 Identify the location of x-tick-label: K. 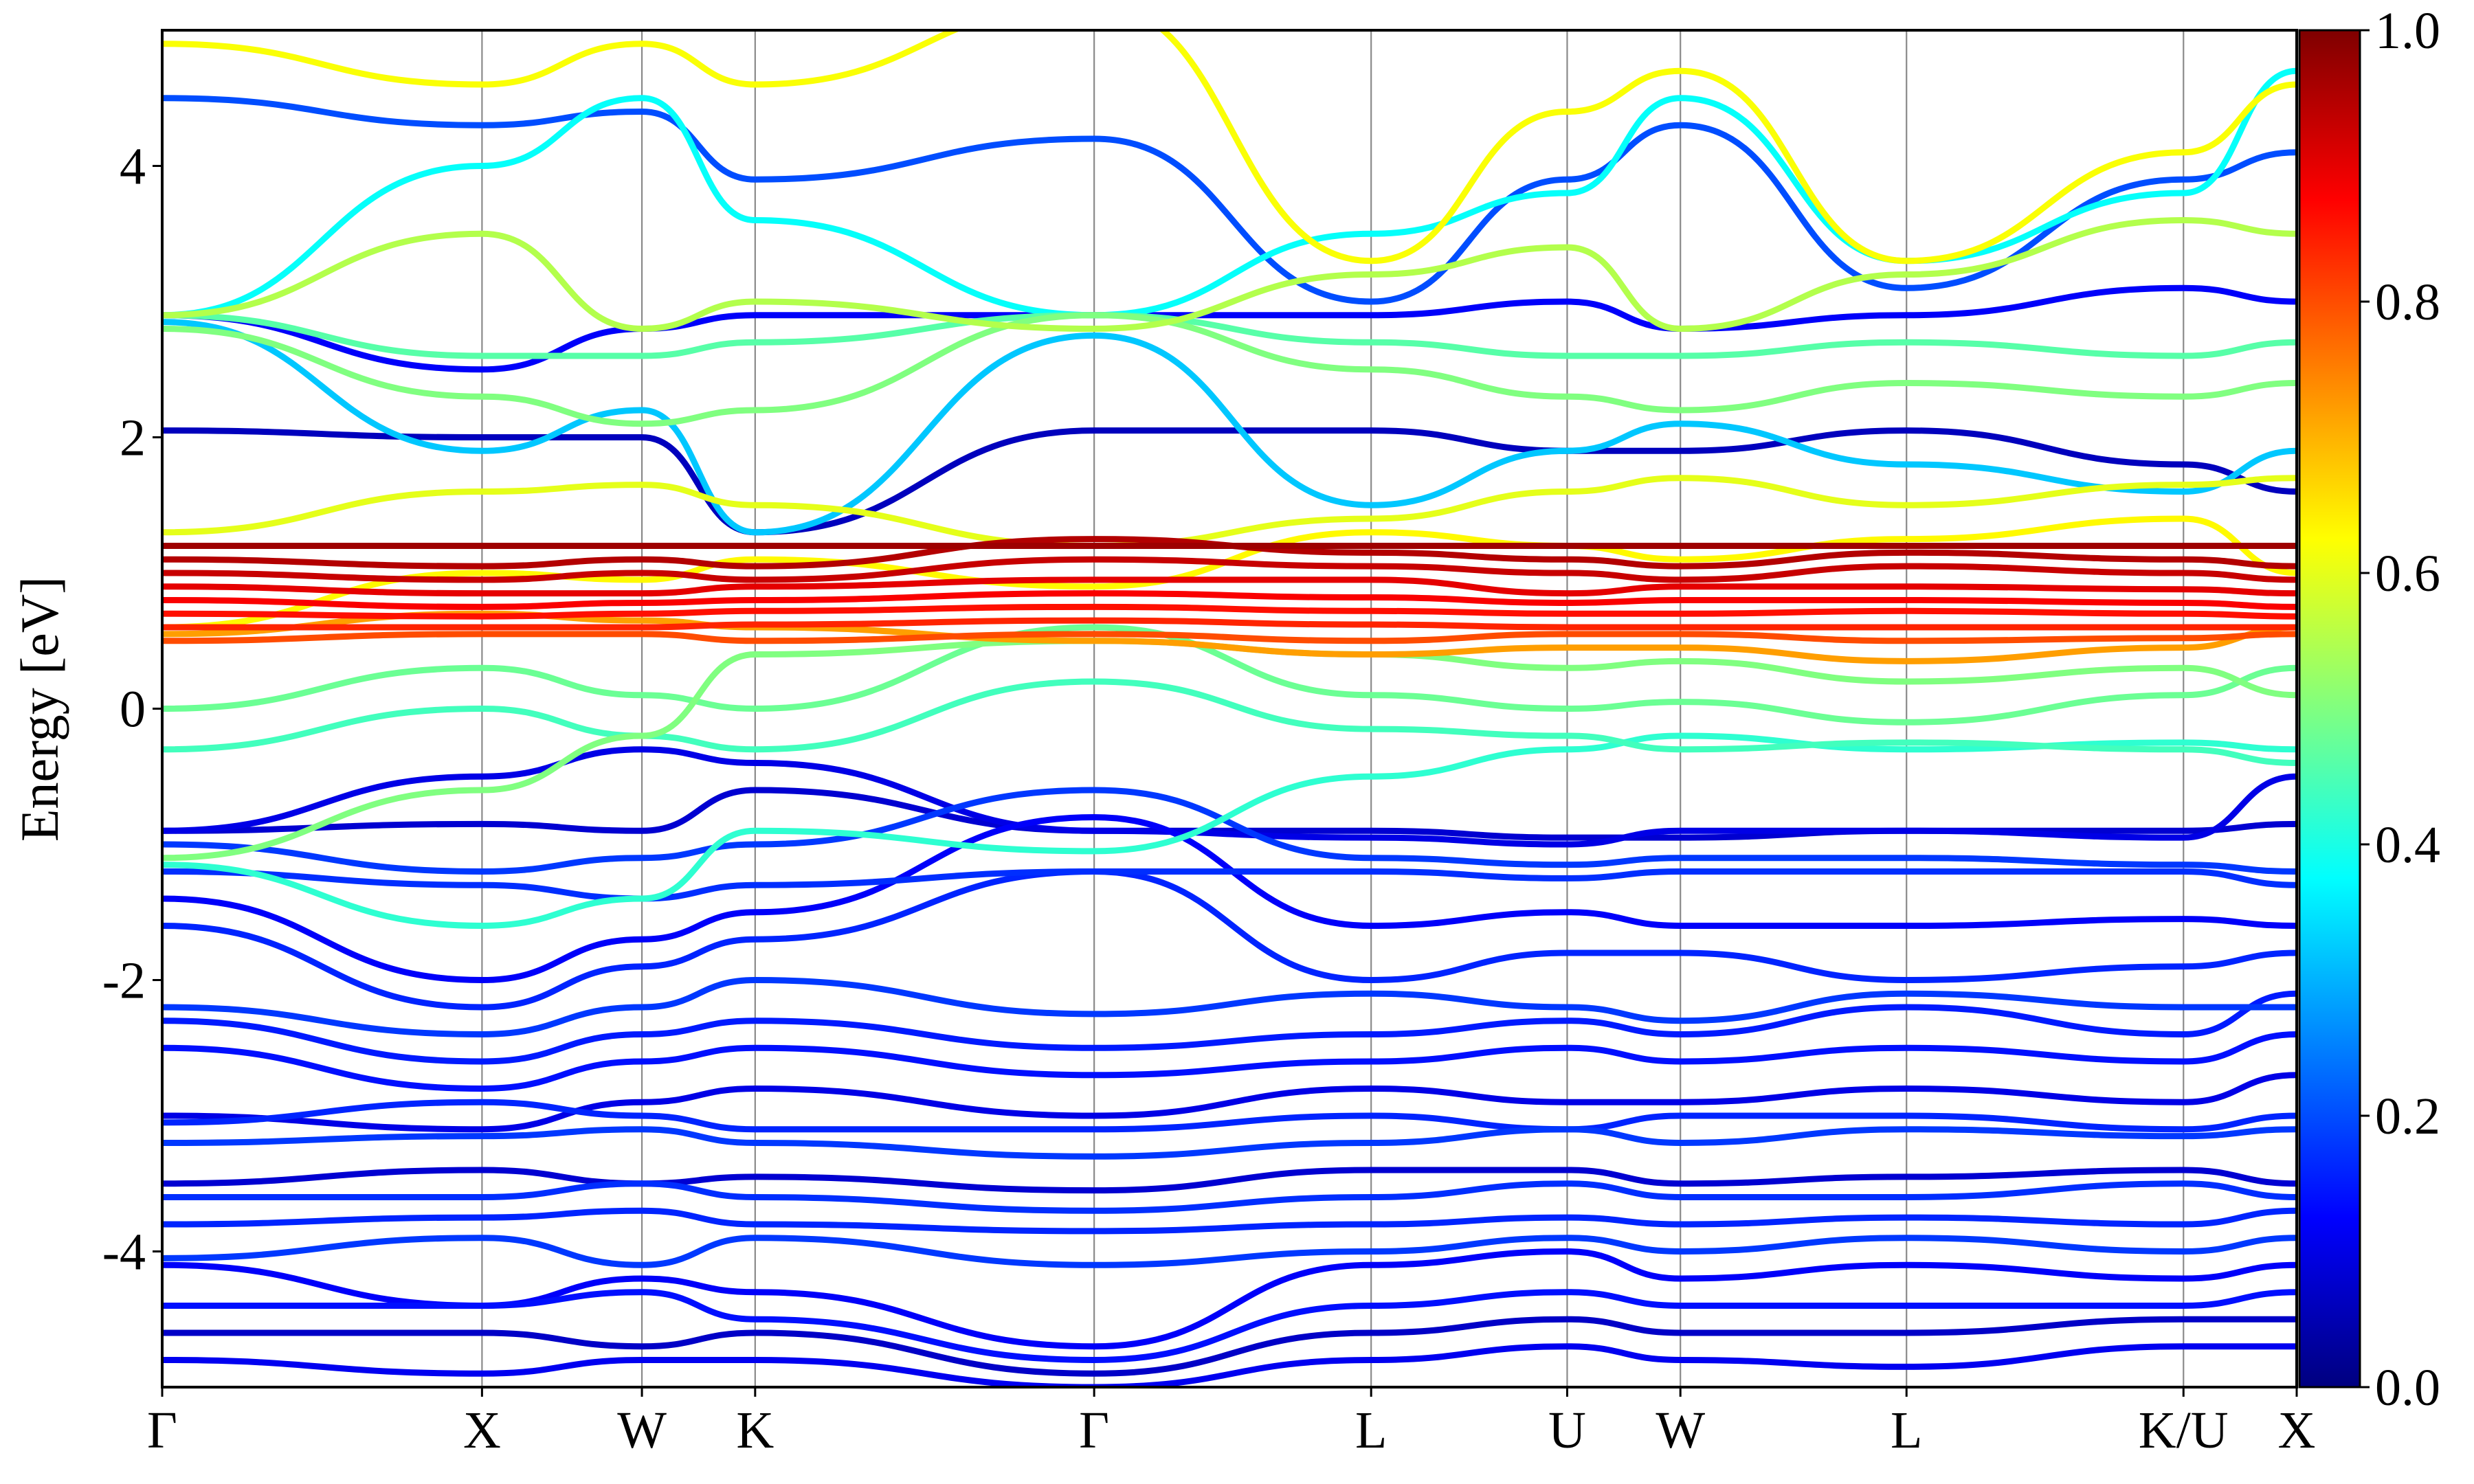
(755, 1430).